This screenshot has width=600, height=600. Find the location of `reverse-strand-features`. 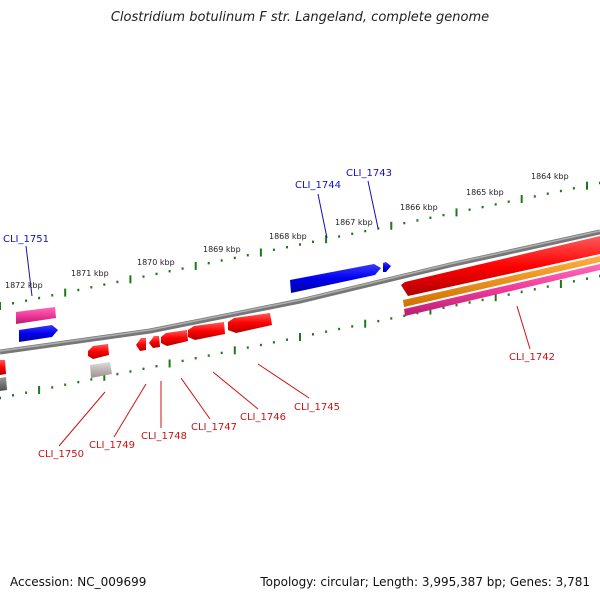

reverse-strand-features is located at coordinates (136, 352).